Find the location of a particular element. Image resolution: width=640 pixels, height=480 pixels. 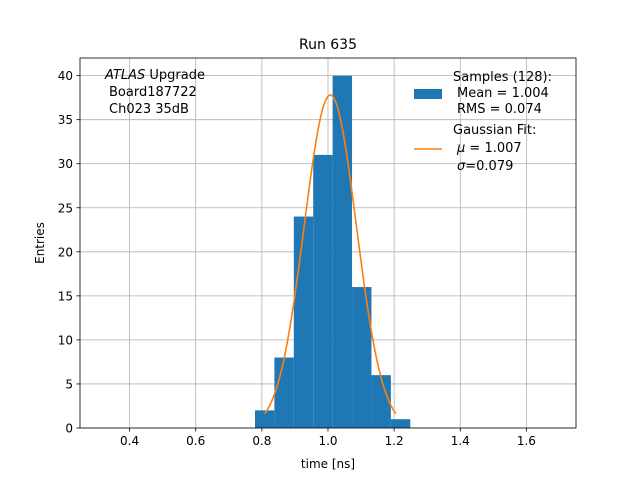

x-tick-label: 0.8 is located at coordinates (261, 441).